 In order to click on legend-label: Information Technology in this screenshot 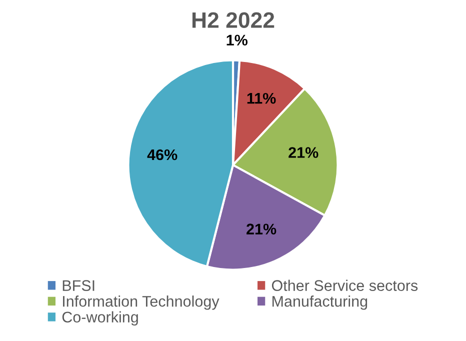, I will do `click(141, 303)`.